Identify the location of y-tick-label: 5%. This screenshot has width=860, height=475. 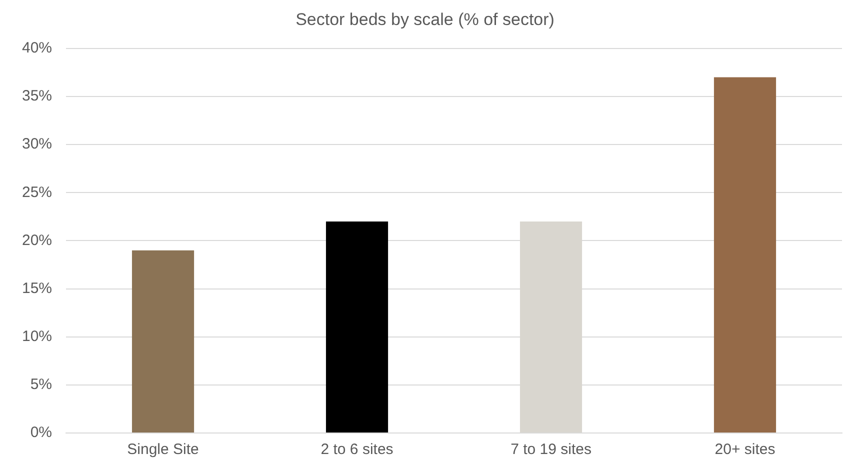
(41, 385).